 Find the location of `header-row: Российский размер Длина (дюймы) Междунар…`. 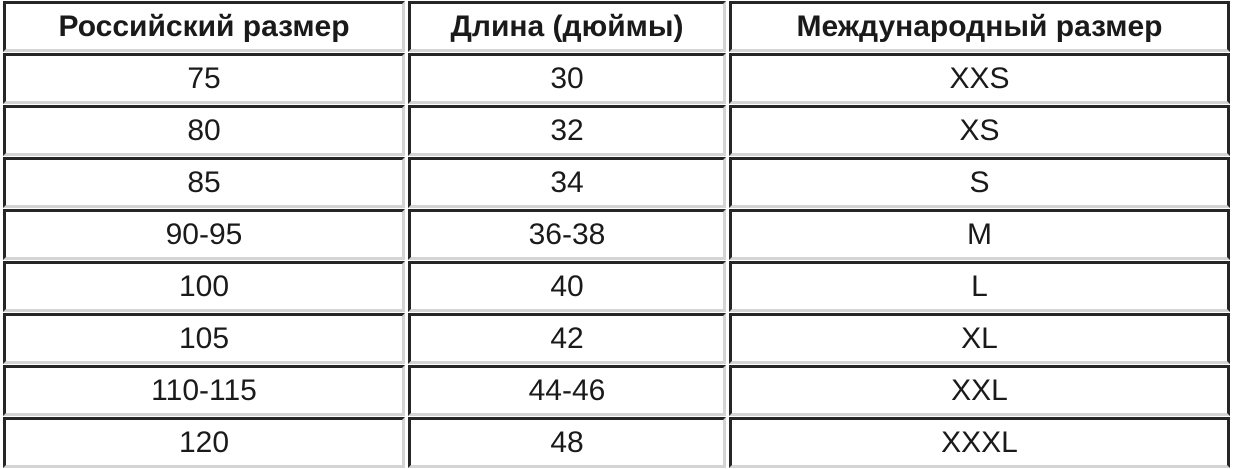

header-row: Российский размер Длина (дюймы) Междунар… is located at coordinates (616, 26).